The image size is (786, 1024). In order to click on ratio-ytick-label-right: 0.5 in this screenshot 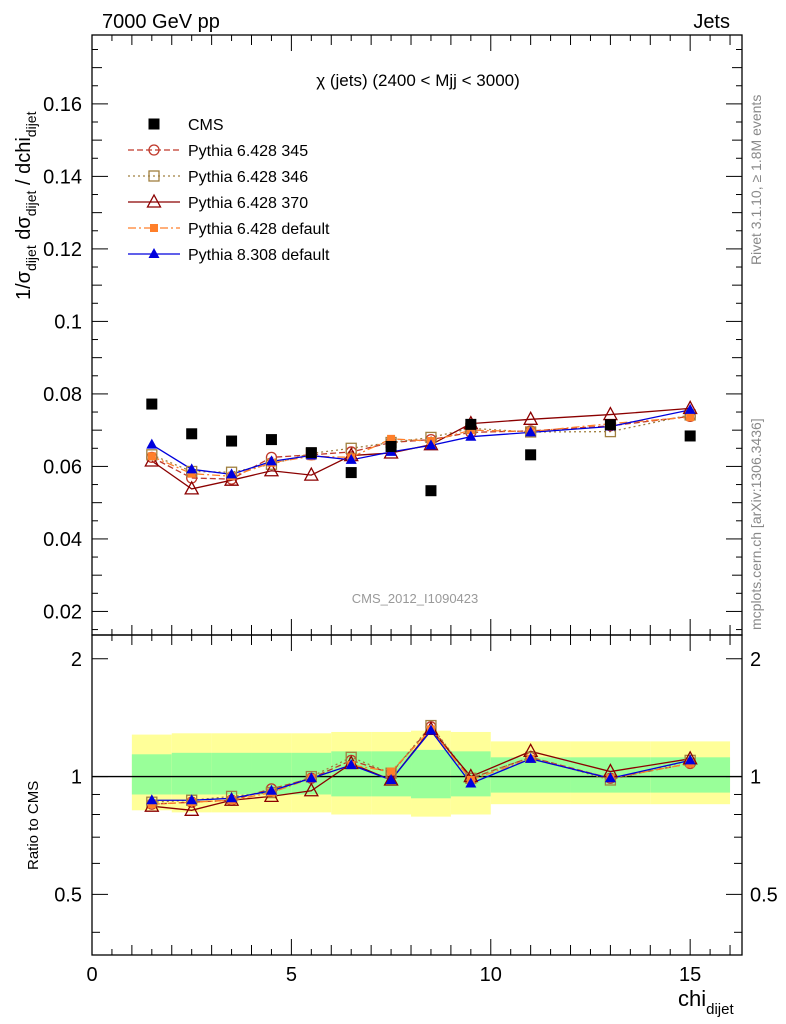, I will do `click(764, 895)`.